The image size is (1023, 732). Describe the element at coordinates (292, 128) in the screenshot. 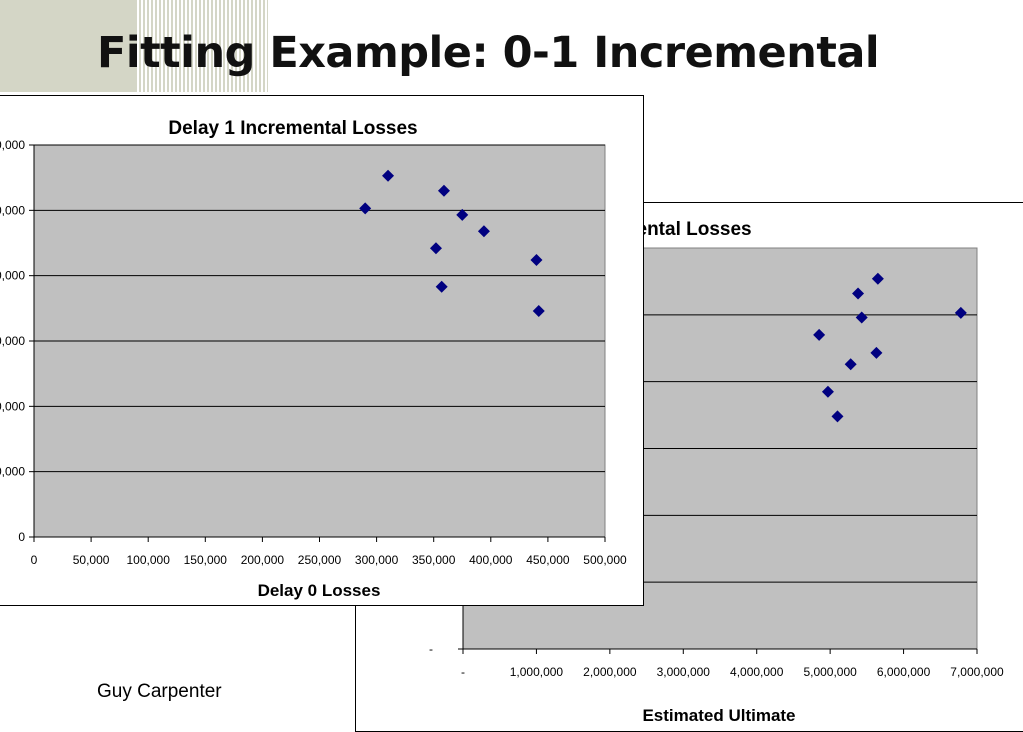

I see `chart-title: Delay 1 Incremental Losses` at that location.